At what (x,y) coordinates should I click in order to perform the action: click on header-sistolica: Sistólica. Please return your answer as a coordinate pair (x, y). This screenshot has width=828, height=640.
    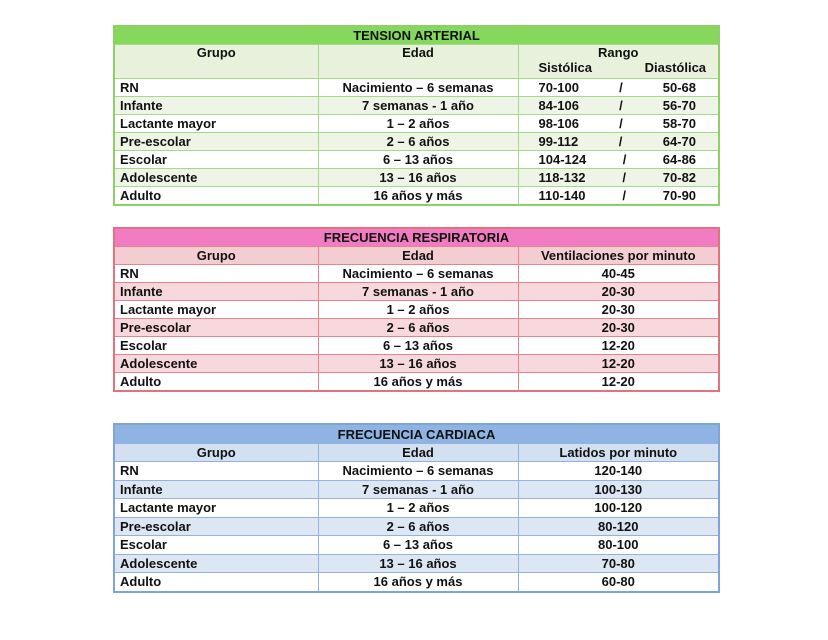
    Looking at the image, I should click on (565, 67).